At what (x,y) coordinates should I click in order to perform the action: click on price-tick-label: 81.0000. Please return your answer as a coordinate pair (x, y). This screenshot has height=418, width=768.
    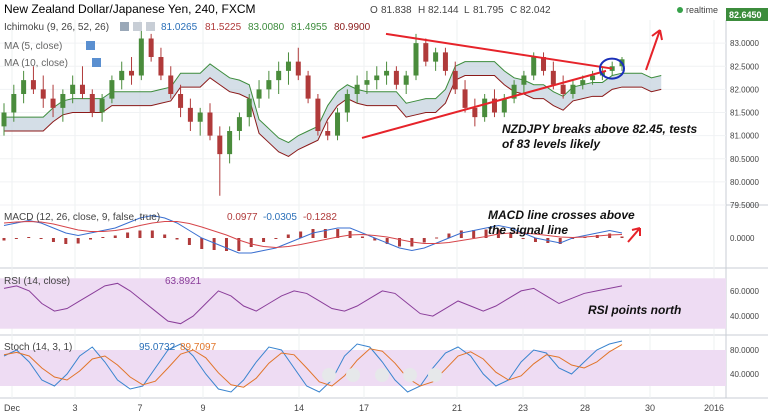
    Looking at the image, I should click on (744, 136).